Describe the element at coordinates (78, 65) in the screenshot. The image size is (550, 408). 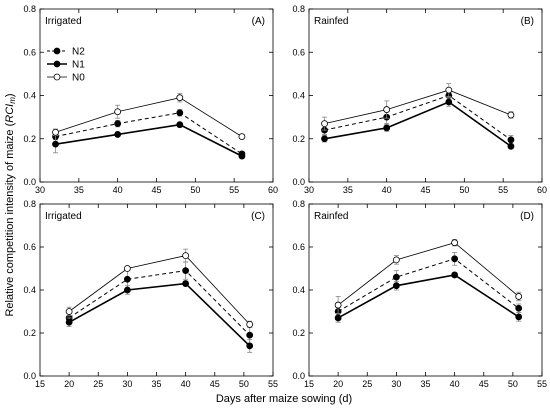
I see `legend-label-n1: N1` at that location.